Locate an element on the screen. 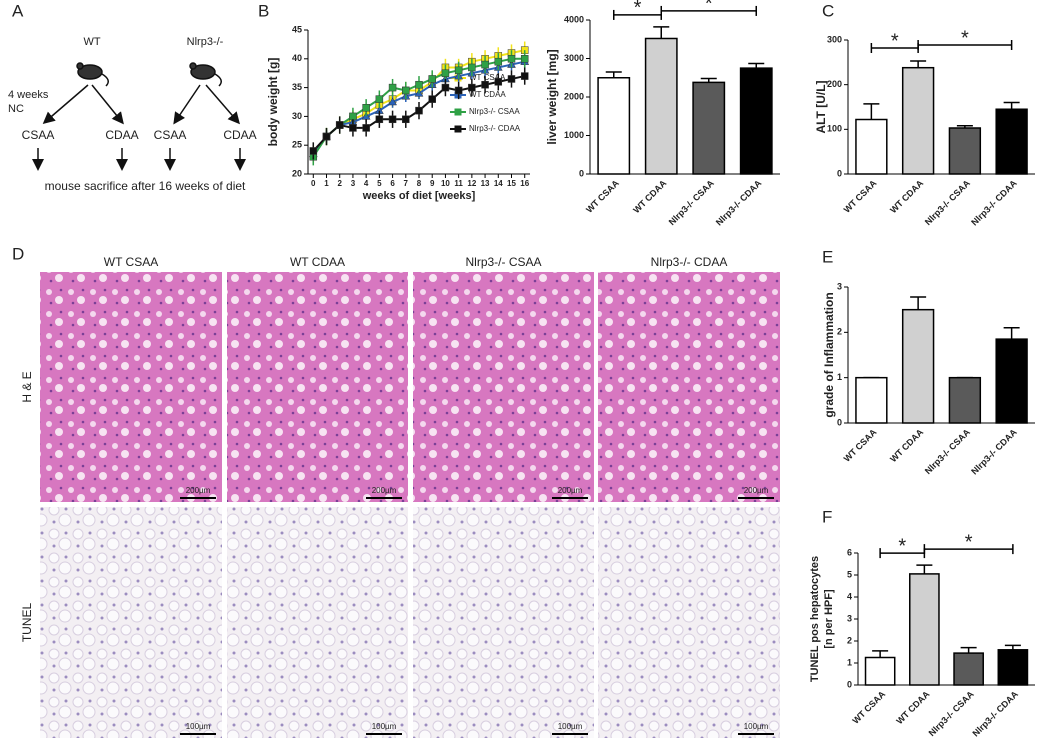  x-tick-label: 8 is located at coordinates (419, 183).